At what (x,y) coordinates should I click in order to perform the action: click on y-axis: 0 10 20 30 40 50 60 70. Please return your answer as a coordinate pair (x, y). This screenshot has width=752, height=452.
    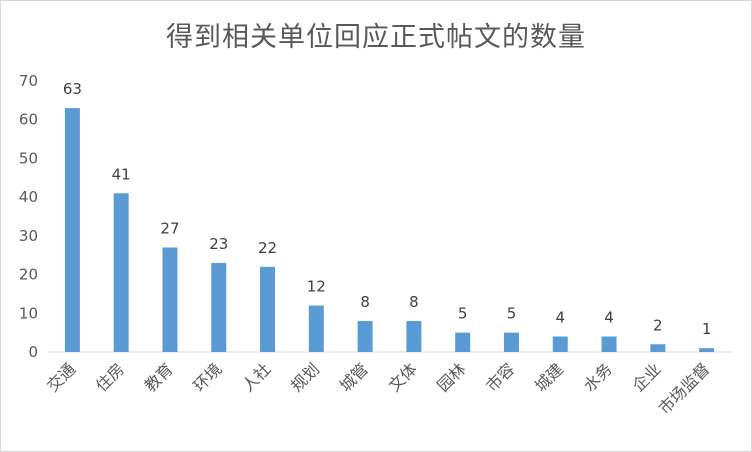
    Looking at the image, I should click on (28, 216).